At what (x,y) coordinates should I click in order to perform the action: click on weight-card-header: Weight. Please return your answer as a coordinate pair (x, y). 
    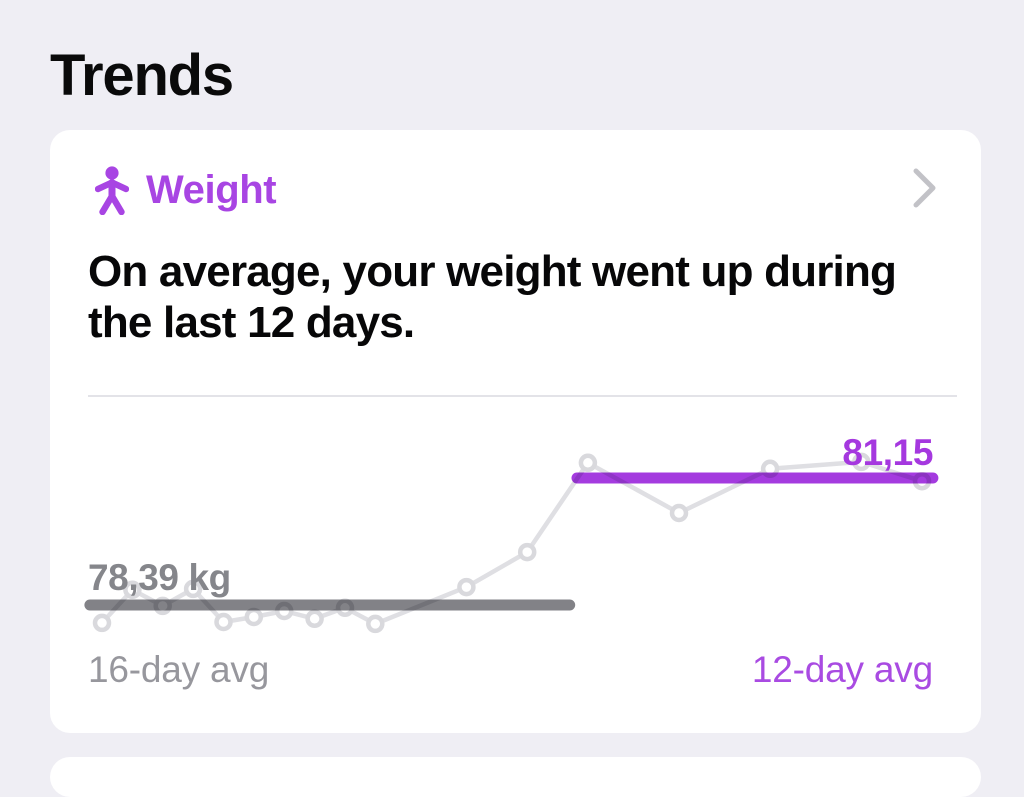
    Looking at the image, I should click on (186, 190).